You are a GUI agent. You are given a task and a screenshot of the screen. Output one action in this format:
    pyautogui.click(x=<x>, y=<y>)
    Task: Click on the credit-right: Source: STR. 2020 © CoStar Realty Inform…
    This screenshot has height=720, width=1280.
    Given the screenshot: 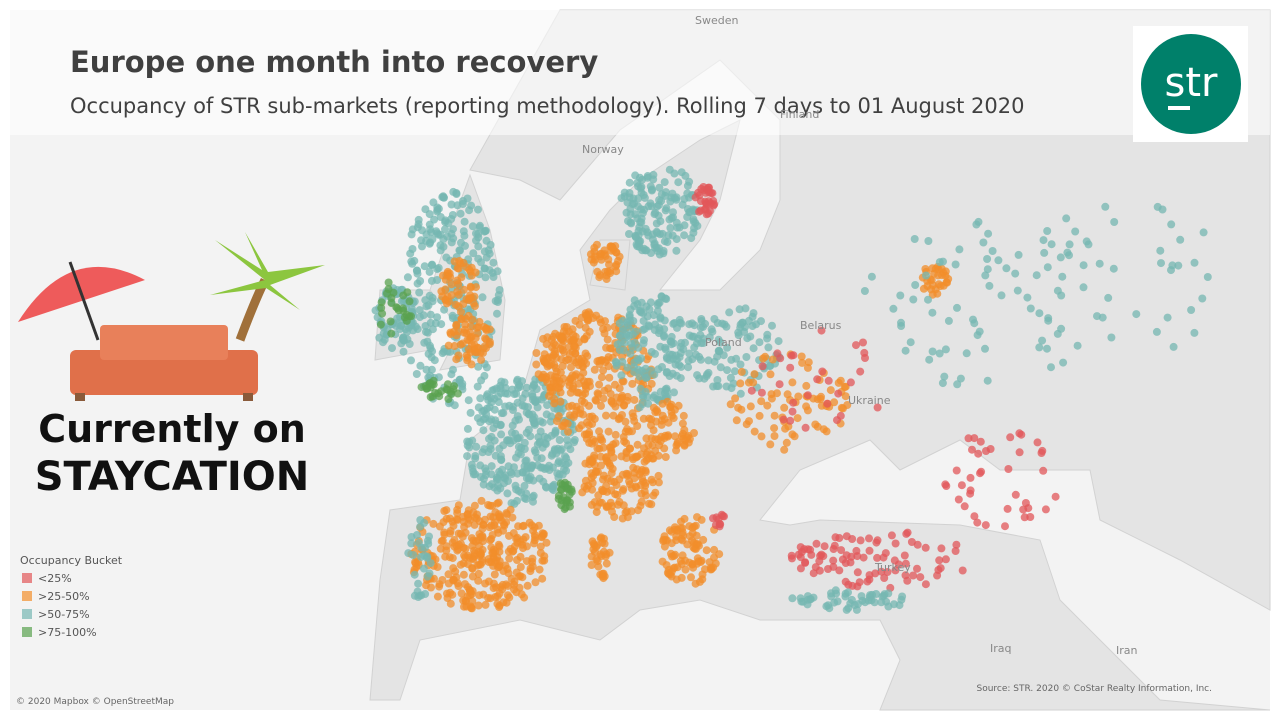 What is the action you would take?
    pyautogui.click(x=1094, y=689)
    